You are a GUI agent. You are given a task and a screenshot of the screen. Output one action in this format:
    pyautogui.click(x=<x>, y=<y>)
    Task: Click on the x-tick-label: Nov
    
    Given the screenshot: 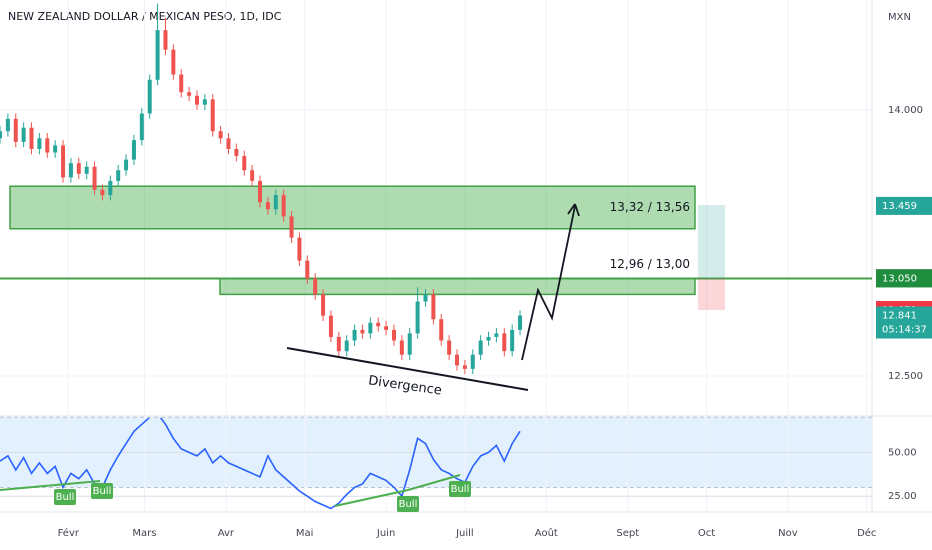 What is the action you would take?
    pyautogui.click(x=788, y=533)
    